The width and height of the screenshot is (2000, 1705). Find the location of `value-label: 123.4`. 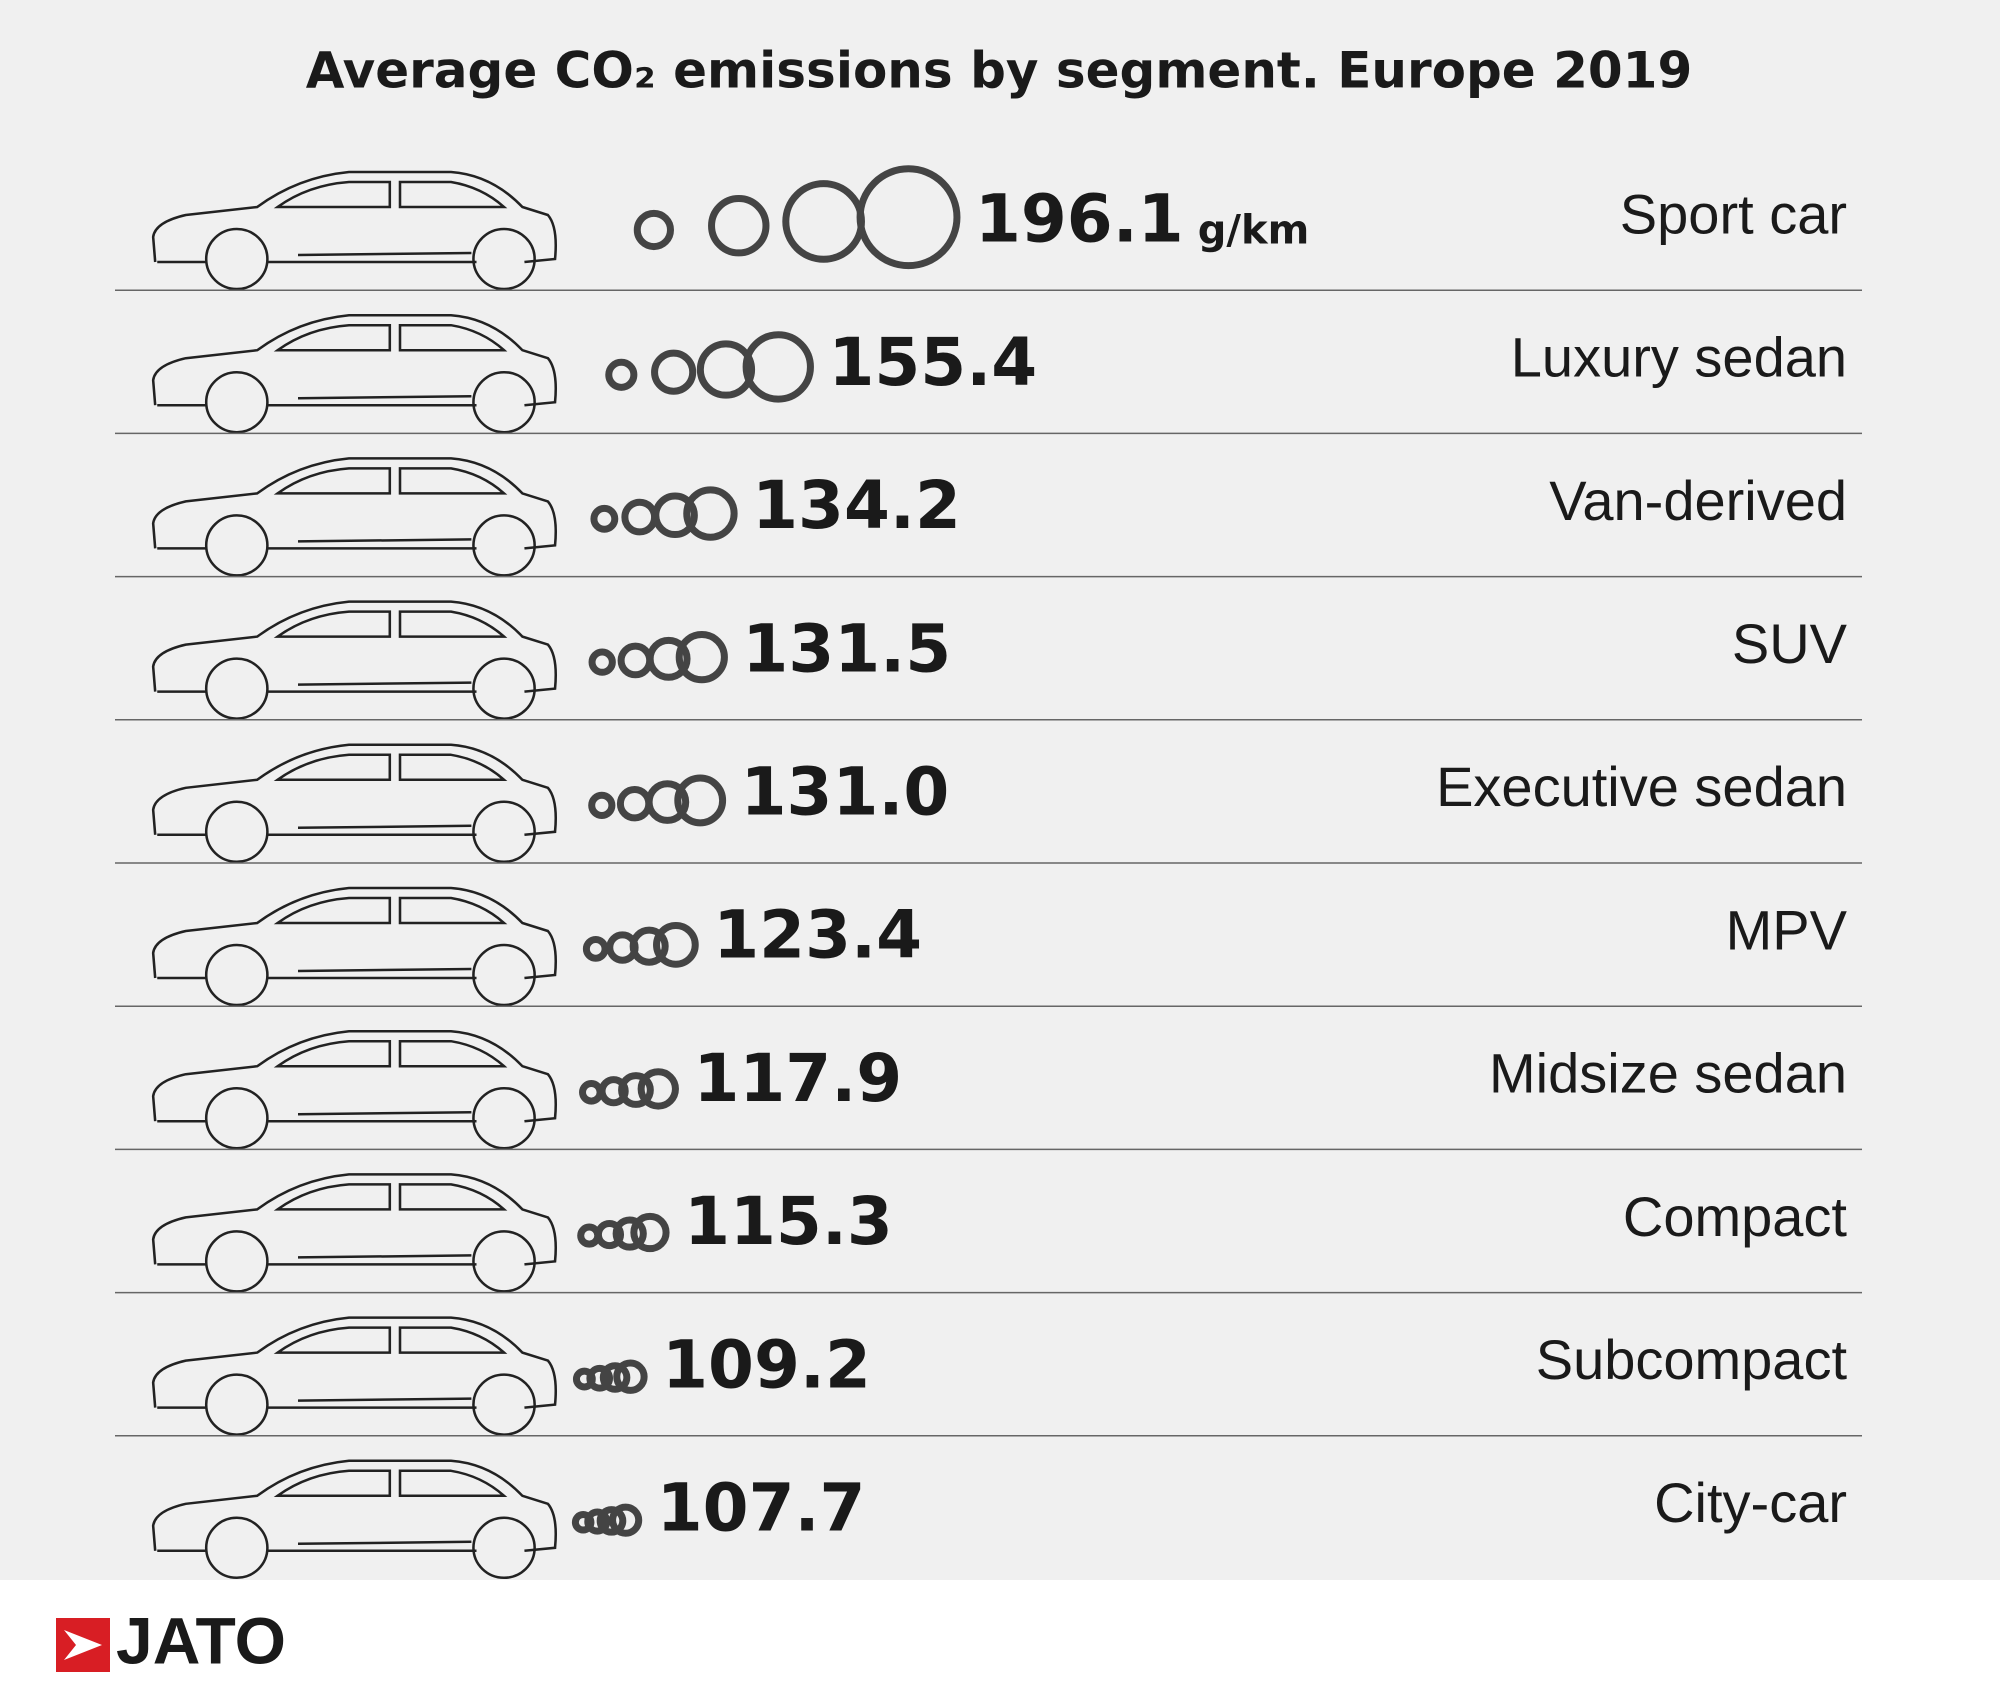

value-label: 123.4 is located at coordinates (817, 935).